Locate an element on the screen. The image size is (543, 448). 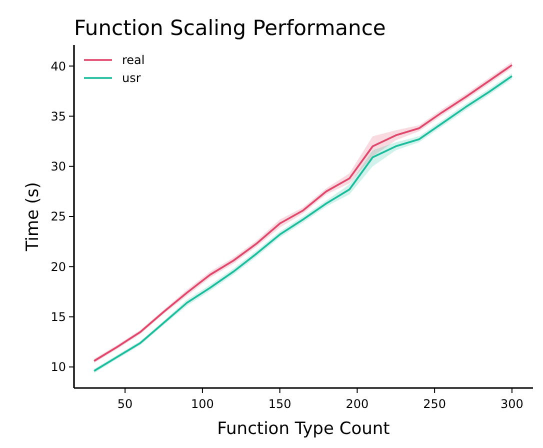
x-axis-title: Function Type Count is located at coordinates (303, 429).